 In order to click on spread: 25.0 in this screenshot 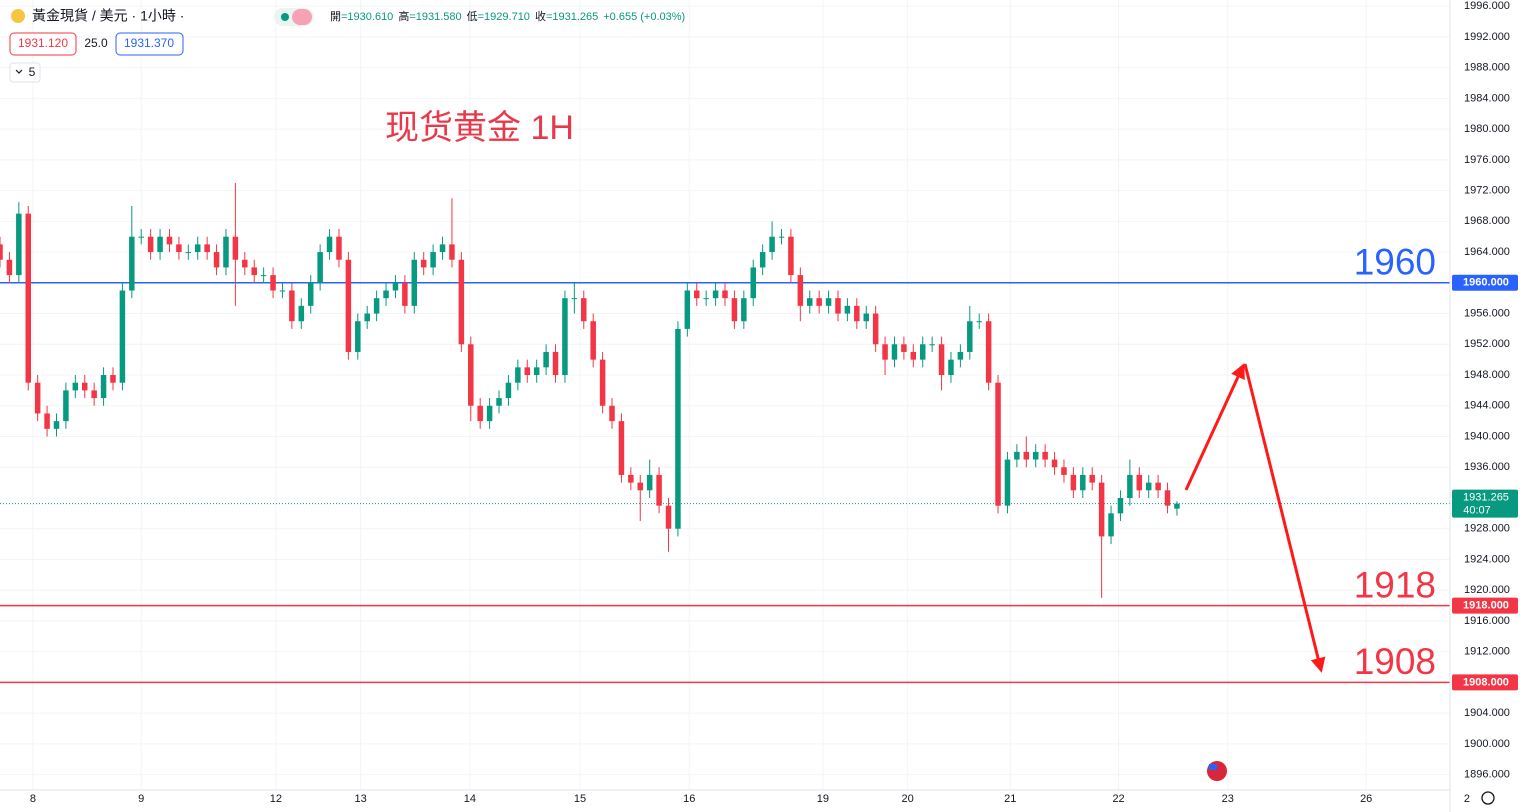, I will do `click(96, 43)`.